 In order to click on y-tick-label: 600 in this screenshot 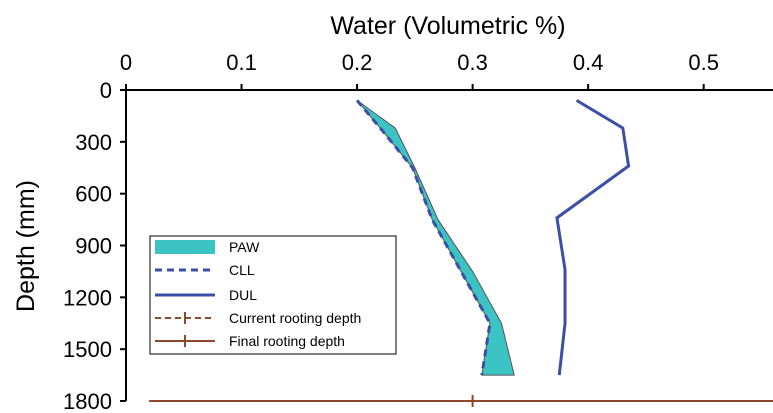, I will do `click(93, 194)`.